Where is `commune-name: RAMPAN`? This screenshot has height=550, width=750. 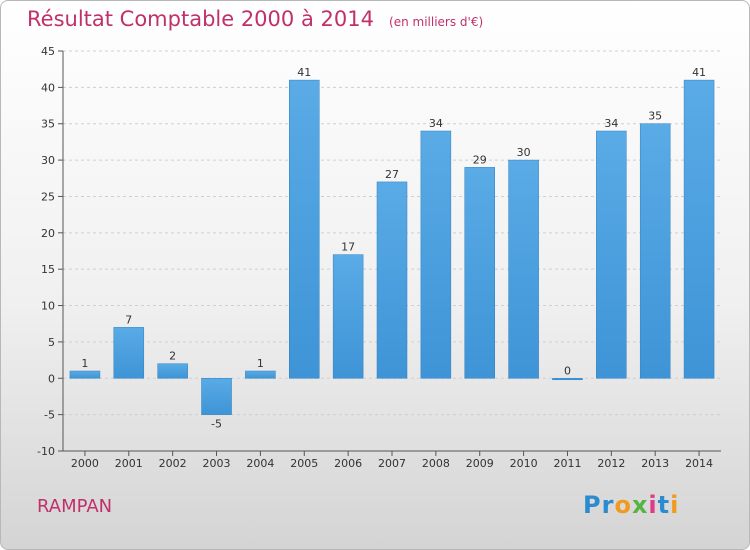 commune-name: RAMPAN is located at coordinates (75, 506).